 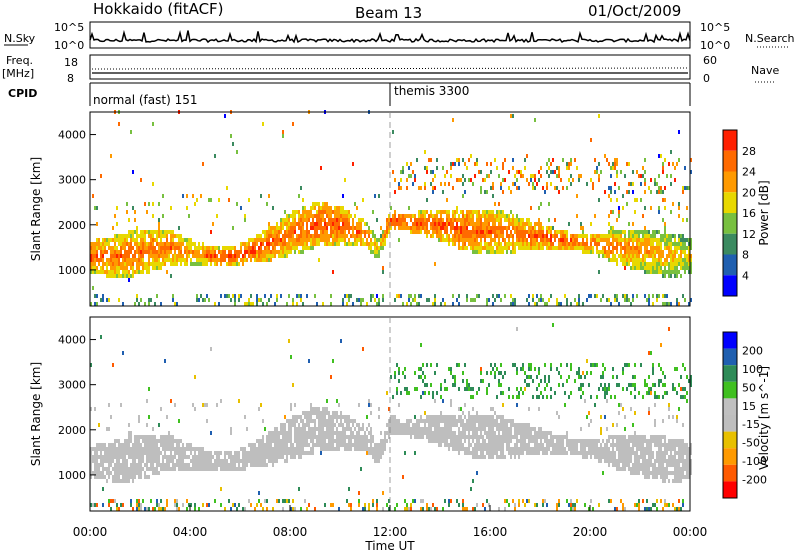 What do you see at coordinates (730, 265) in the screenshot?
I see `colorbar-swatch` at bounding box center [730, 265].